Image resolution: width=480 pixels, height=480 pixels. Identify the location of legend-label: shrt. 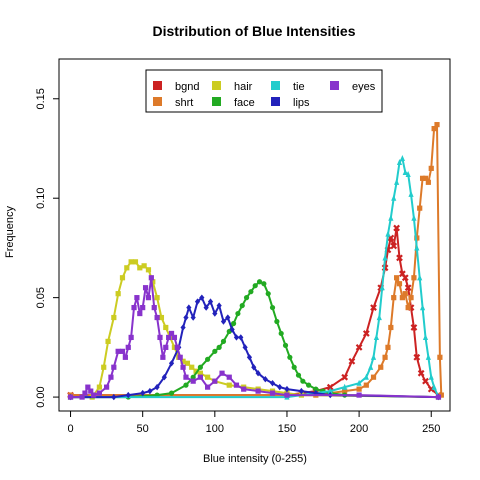
(184, 103).